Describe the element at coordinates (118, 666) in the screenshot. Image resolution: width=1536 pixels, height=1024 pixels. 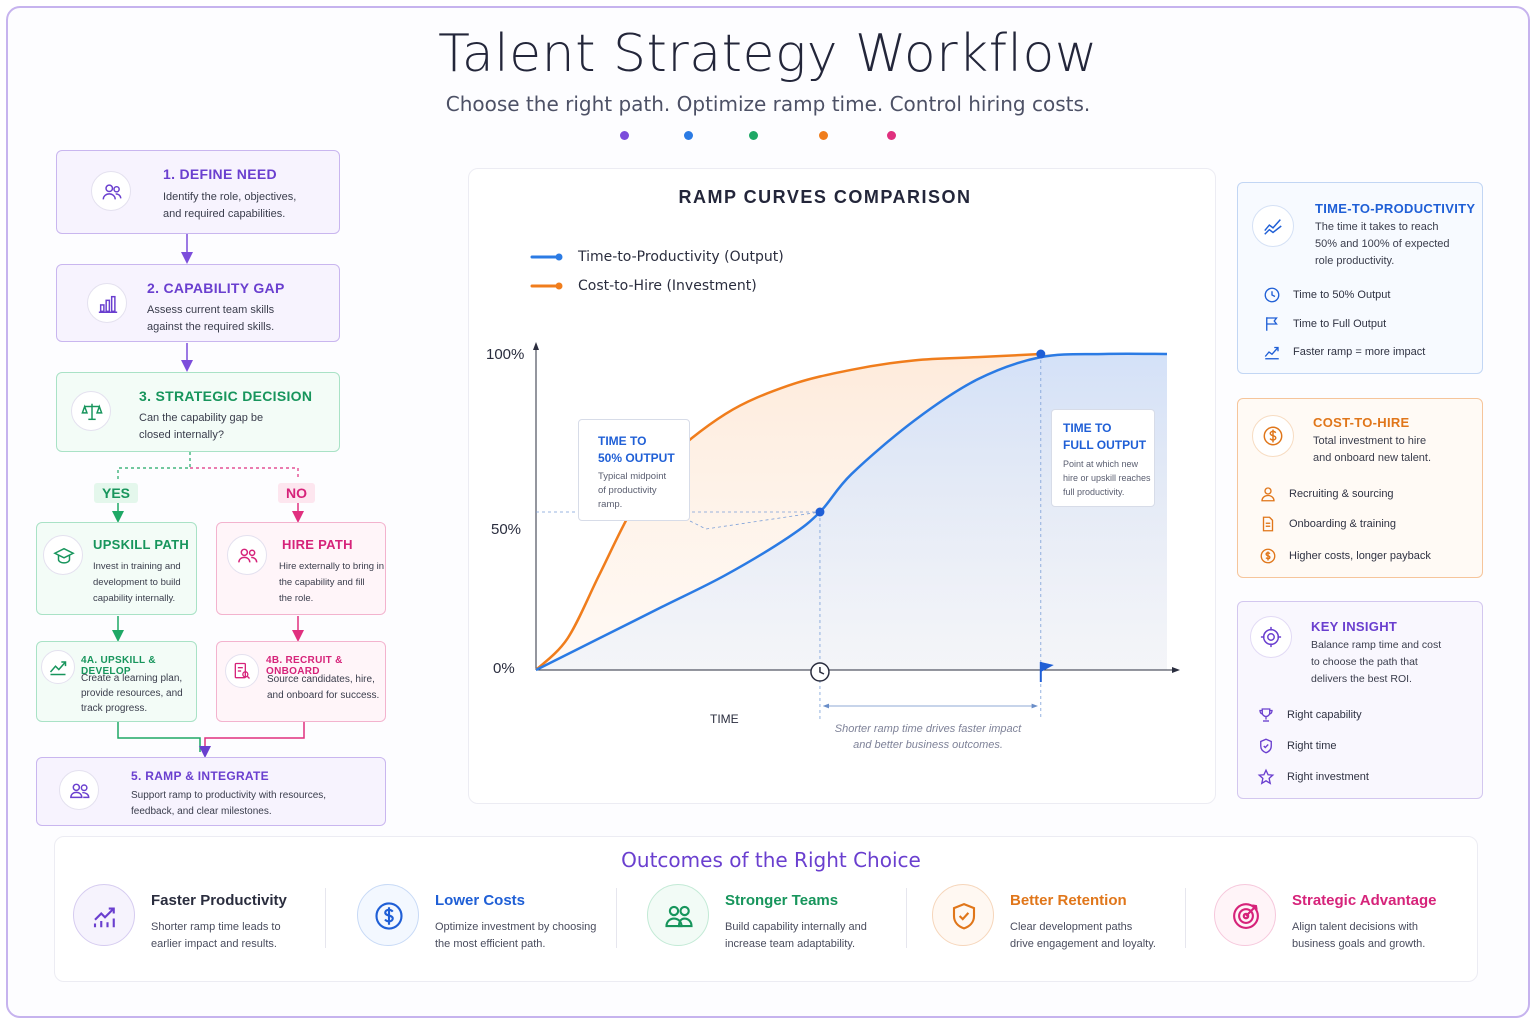
I see `step-title: 4A. UPSKILL & DEVELOP` at that location.